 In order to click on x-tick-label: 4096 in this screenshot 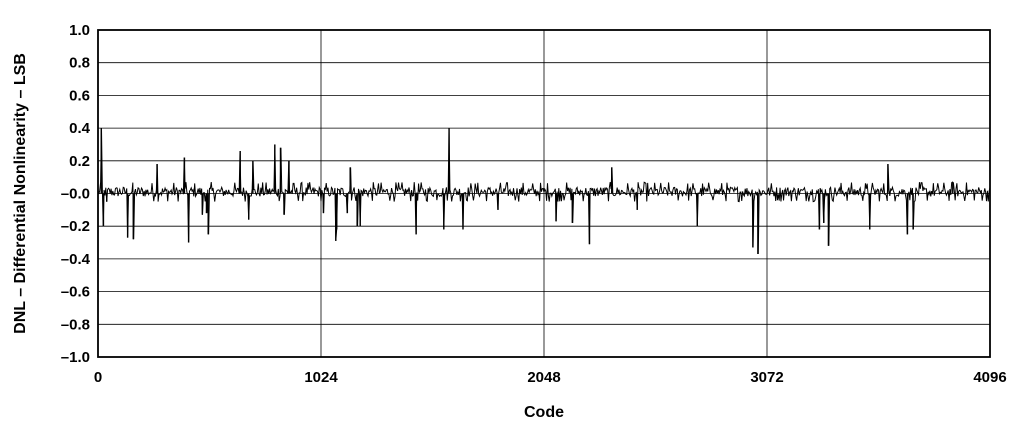, I will do `click(989, 377)`.